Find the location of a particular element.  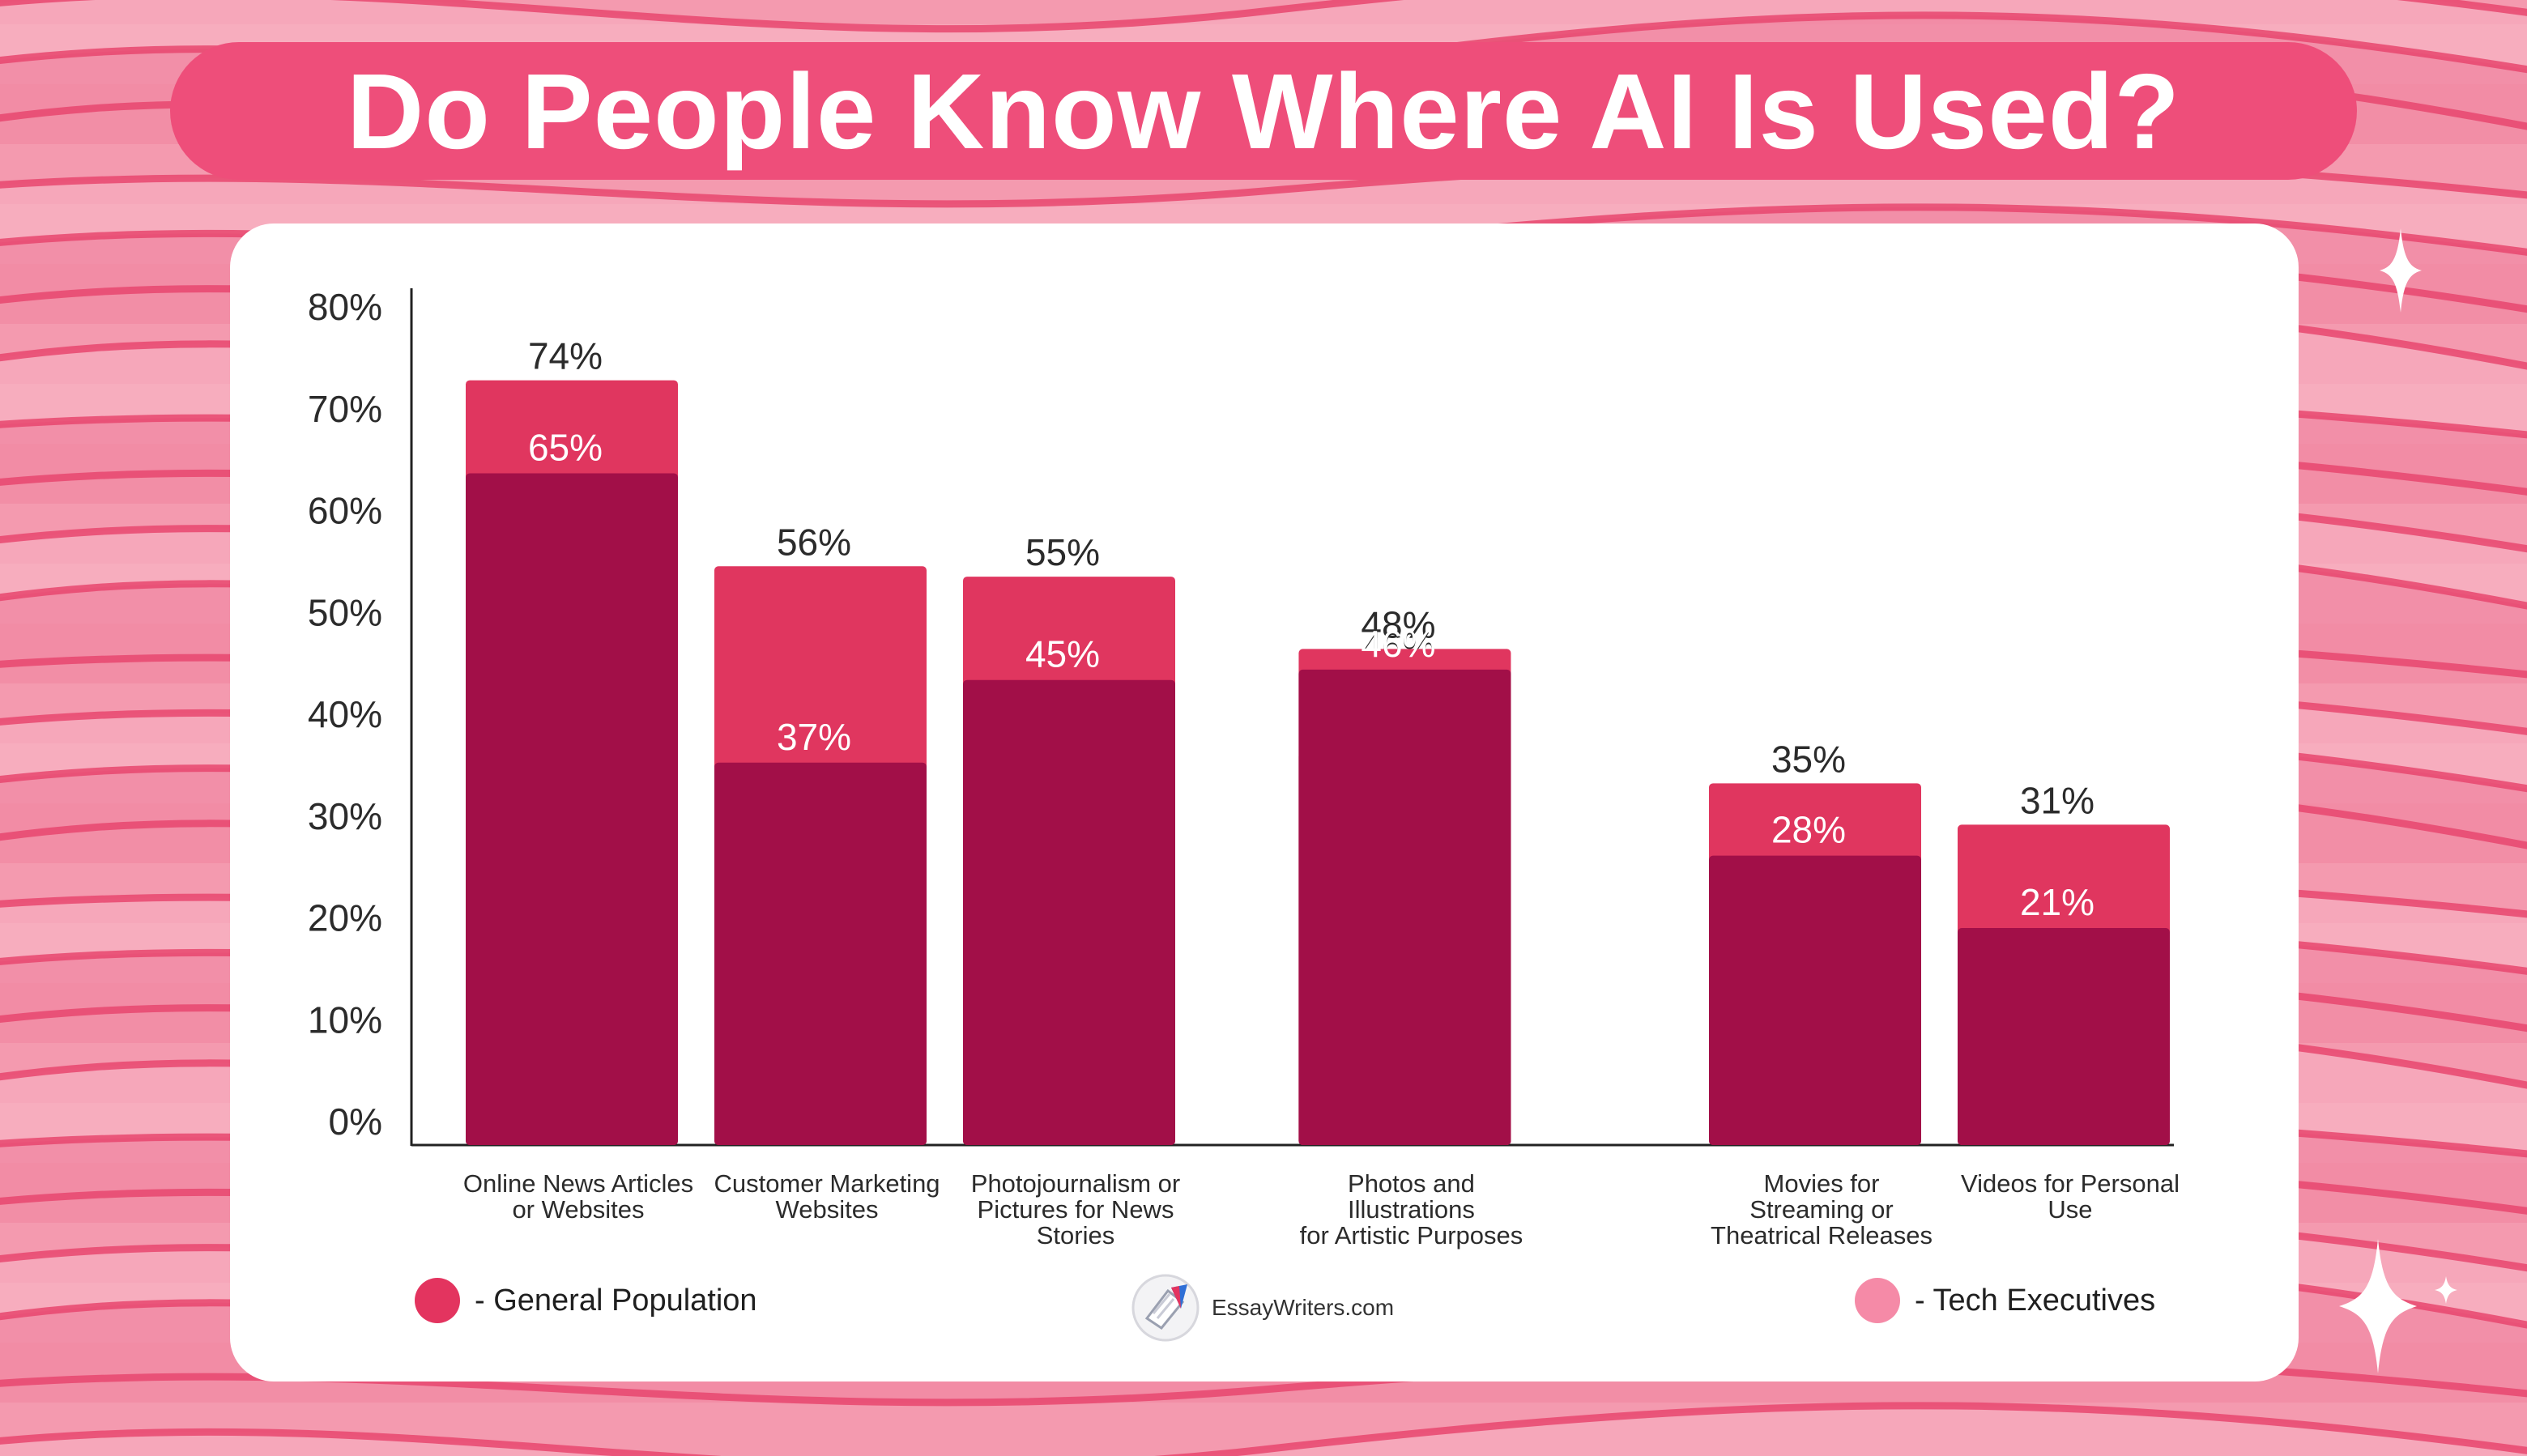

x-category-label: Online News Articles is located at coordinates (578, 1183).